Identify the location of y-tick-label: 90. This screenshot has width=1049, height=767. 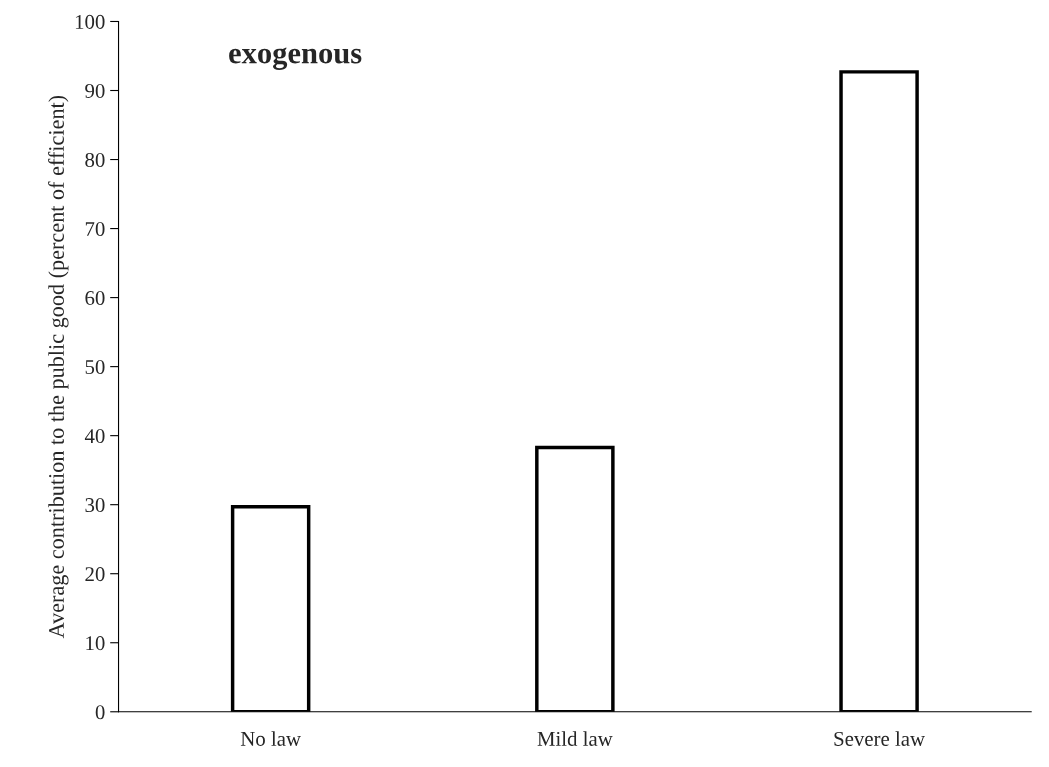
(95, 90).